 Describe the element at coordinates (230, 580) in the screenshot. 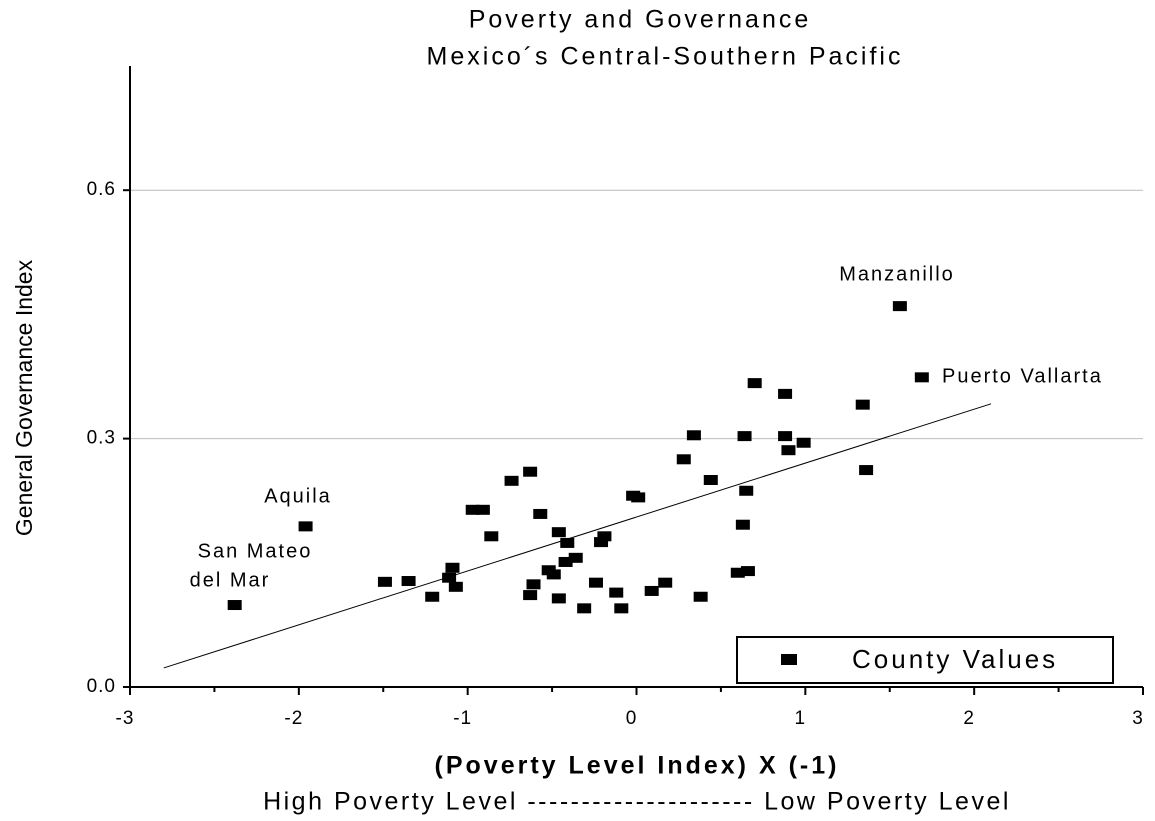

I see `annotation: del Mar` at that location.